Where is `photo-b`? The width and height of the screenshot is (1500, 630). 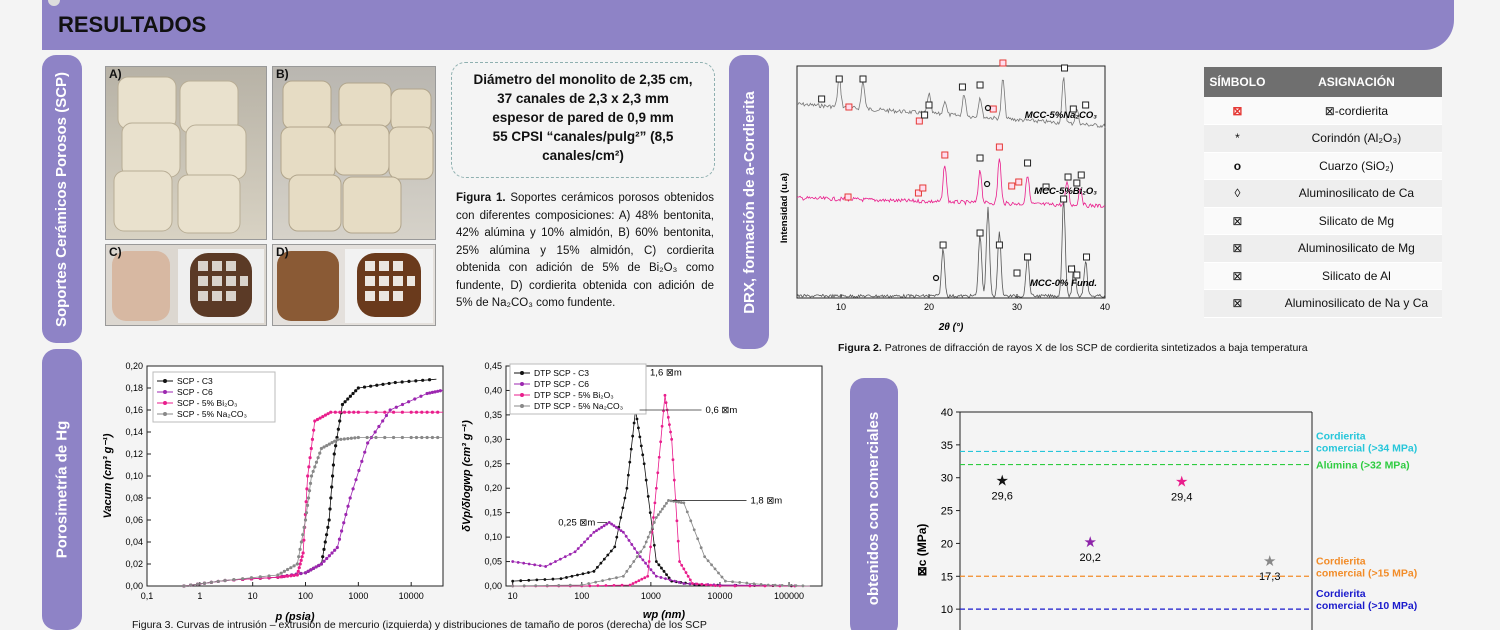
photo-b is located at coordinates (354, 153).